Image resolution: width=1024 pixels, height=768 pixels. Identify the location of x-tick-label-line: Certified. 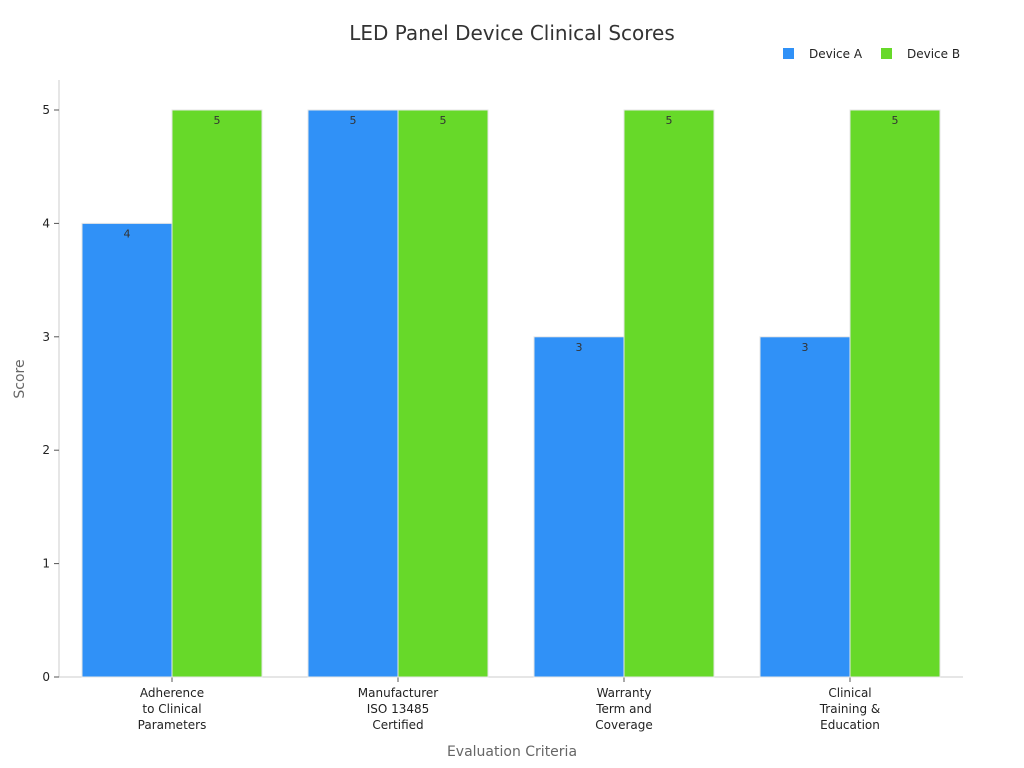
(397, 725).